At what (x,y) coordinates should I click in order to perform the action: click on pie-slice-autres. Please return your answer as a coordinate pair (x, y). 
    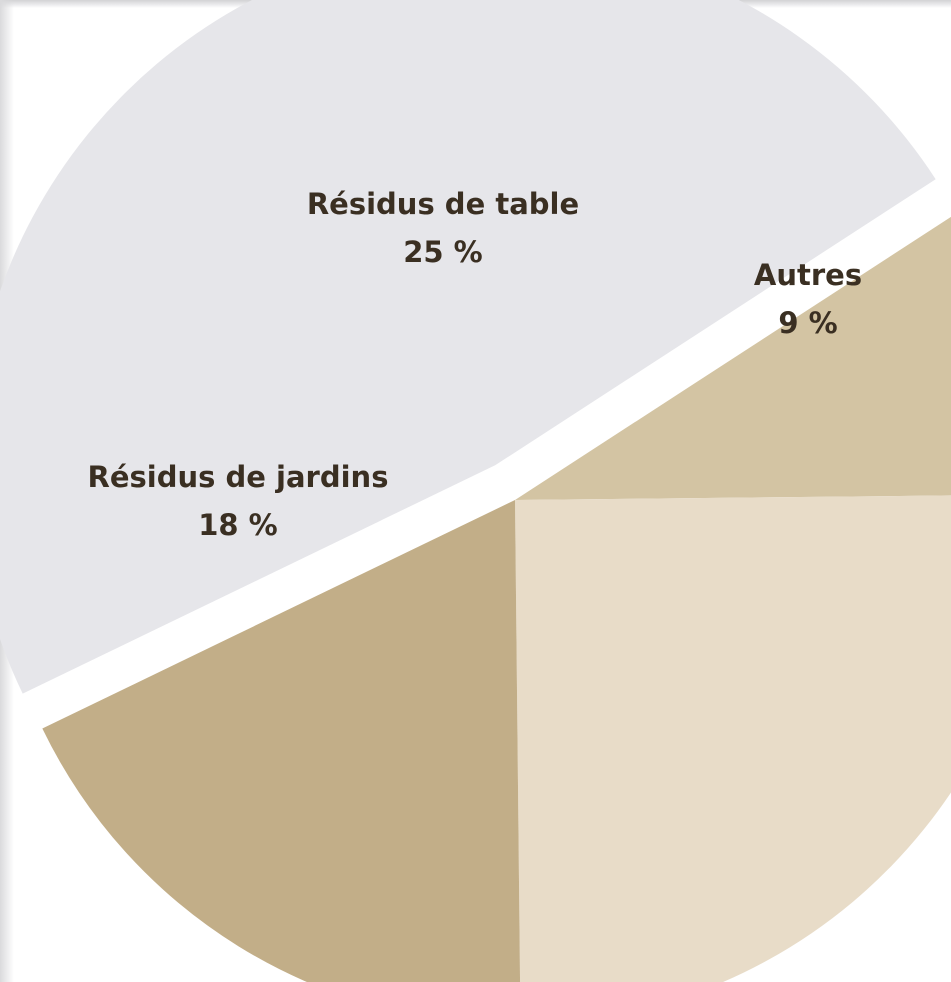
    Looking at the image, I should click on (733, 358).